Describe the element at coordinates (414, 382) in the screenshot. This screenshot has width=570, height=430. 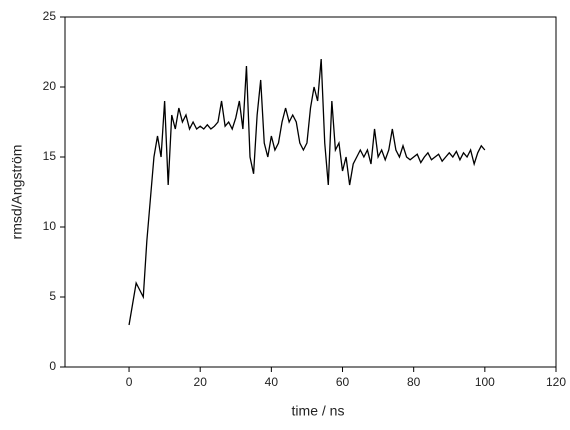
I see `x-tick-label: 80` at that location.